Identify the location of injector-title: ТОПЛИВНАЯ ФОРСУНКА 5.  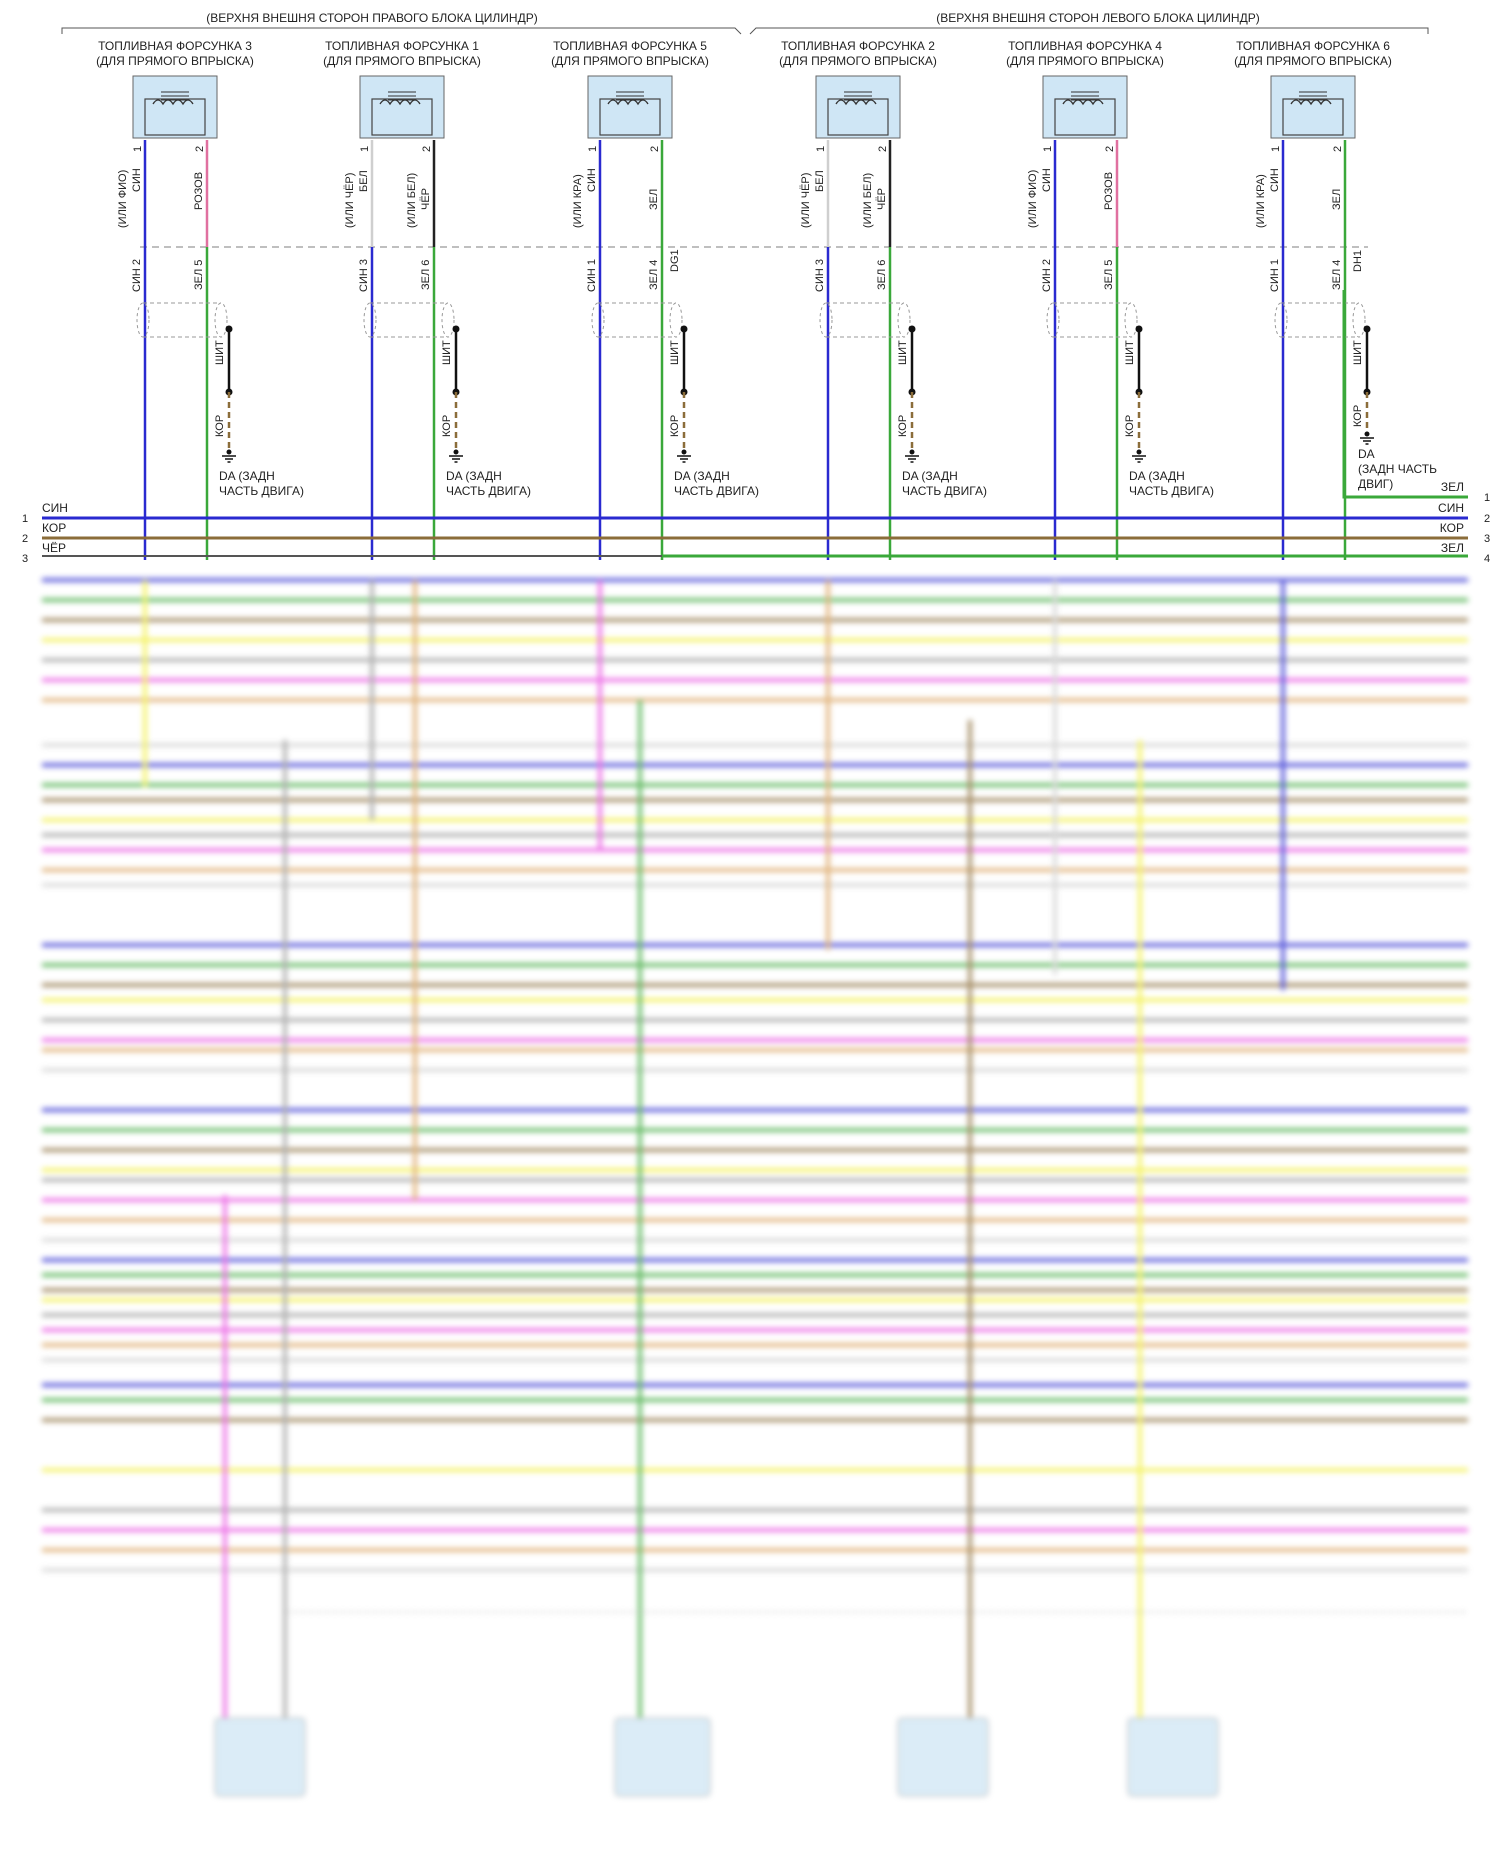
(630, 46).